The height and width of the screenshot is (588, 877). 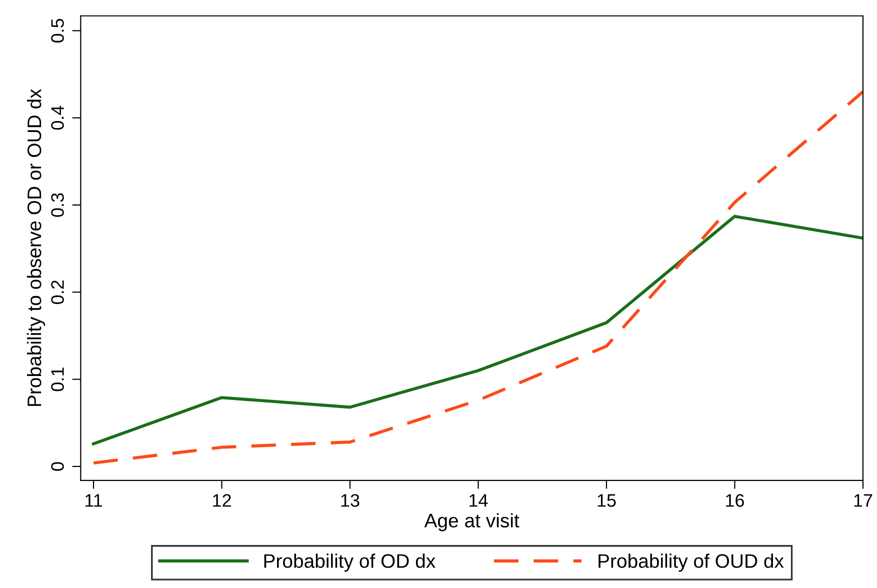 What do you see at coordinates (57, 292) in the screenshot?
I see `y-tick-label: 0.2` at bounding box center [57, 292].